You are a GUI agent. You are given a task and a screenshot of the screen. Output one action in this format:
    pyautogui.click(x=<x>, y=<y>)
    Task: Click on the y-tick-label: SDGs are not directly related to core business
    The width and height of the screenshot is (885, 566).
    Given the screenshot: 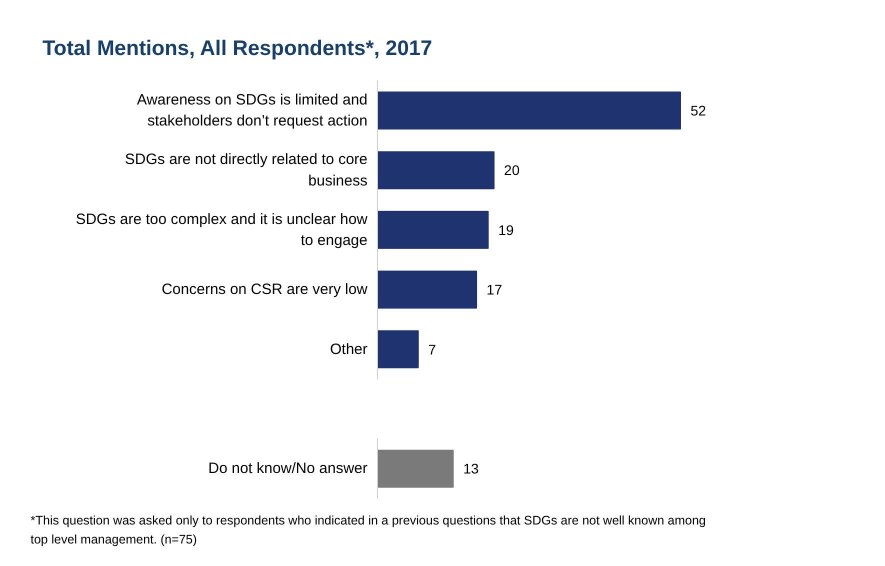 What is the action you would take?
    pyautogui.click(x=246, y=170)
    